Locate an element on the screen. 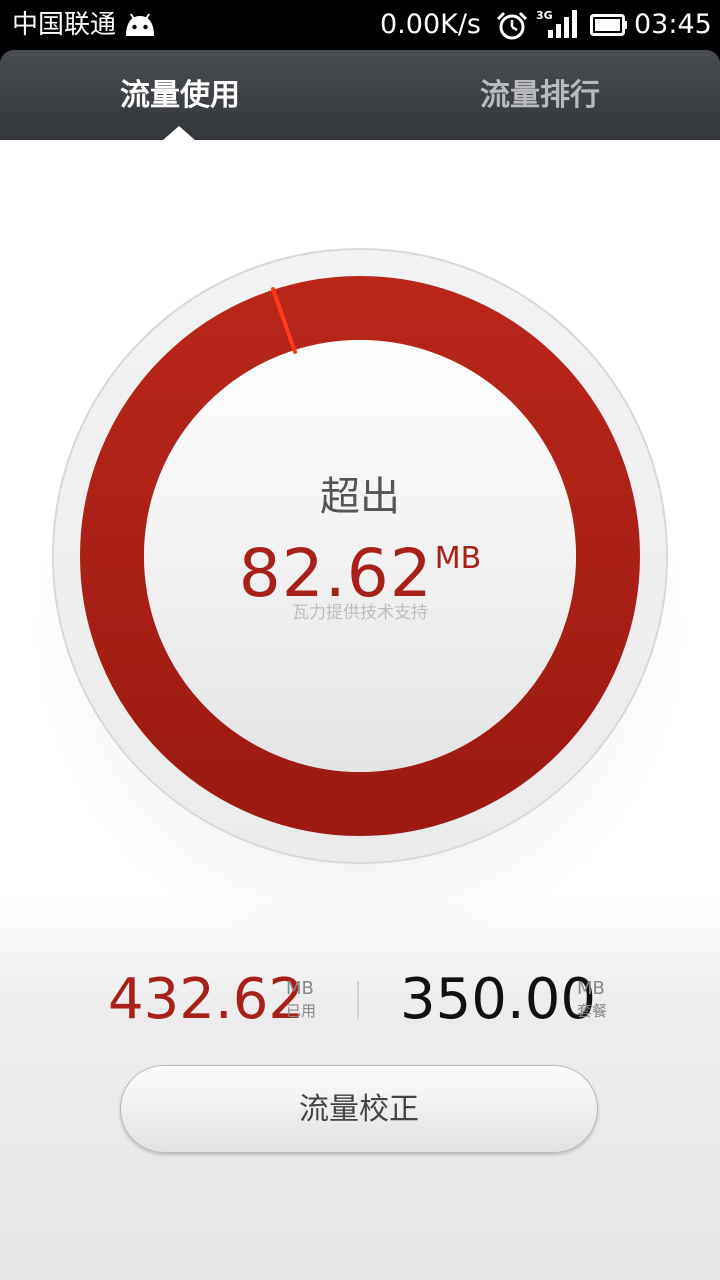 This screenshot has width=720, height=1280. used-unit: MB is located at coordinates (300, 988).